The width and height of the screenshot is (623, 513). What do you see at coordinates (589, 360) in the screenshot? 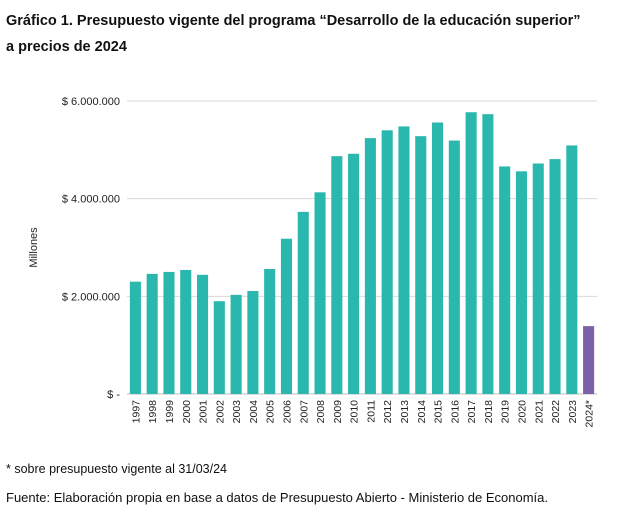
I see `bar-2024` at bounding box center [589, 360].